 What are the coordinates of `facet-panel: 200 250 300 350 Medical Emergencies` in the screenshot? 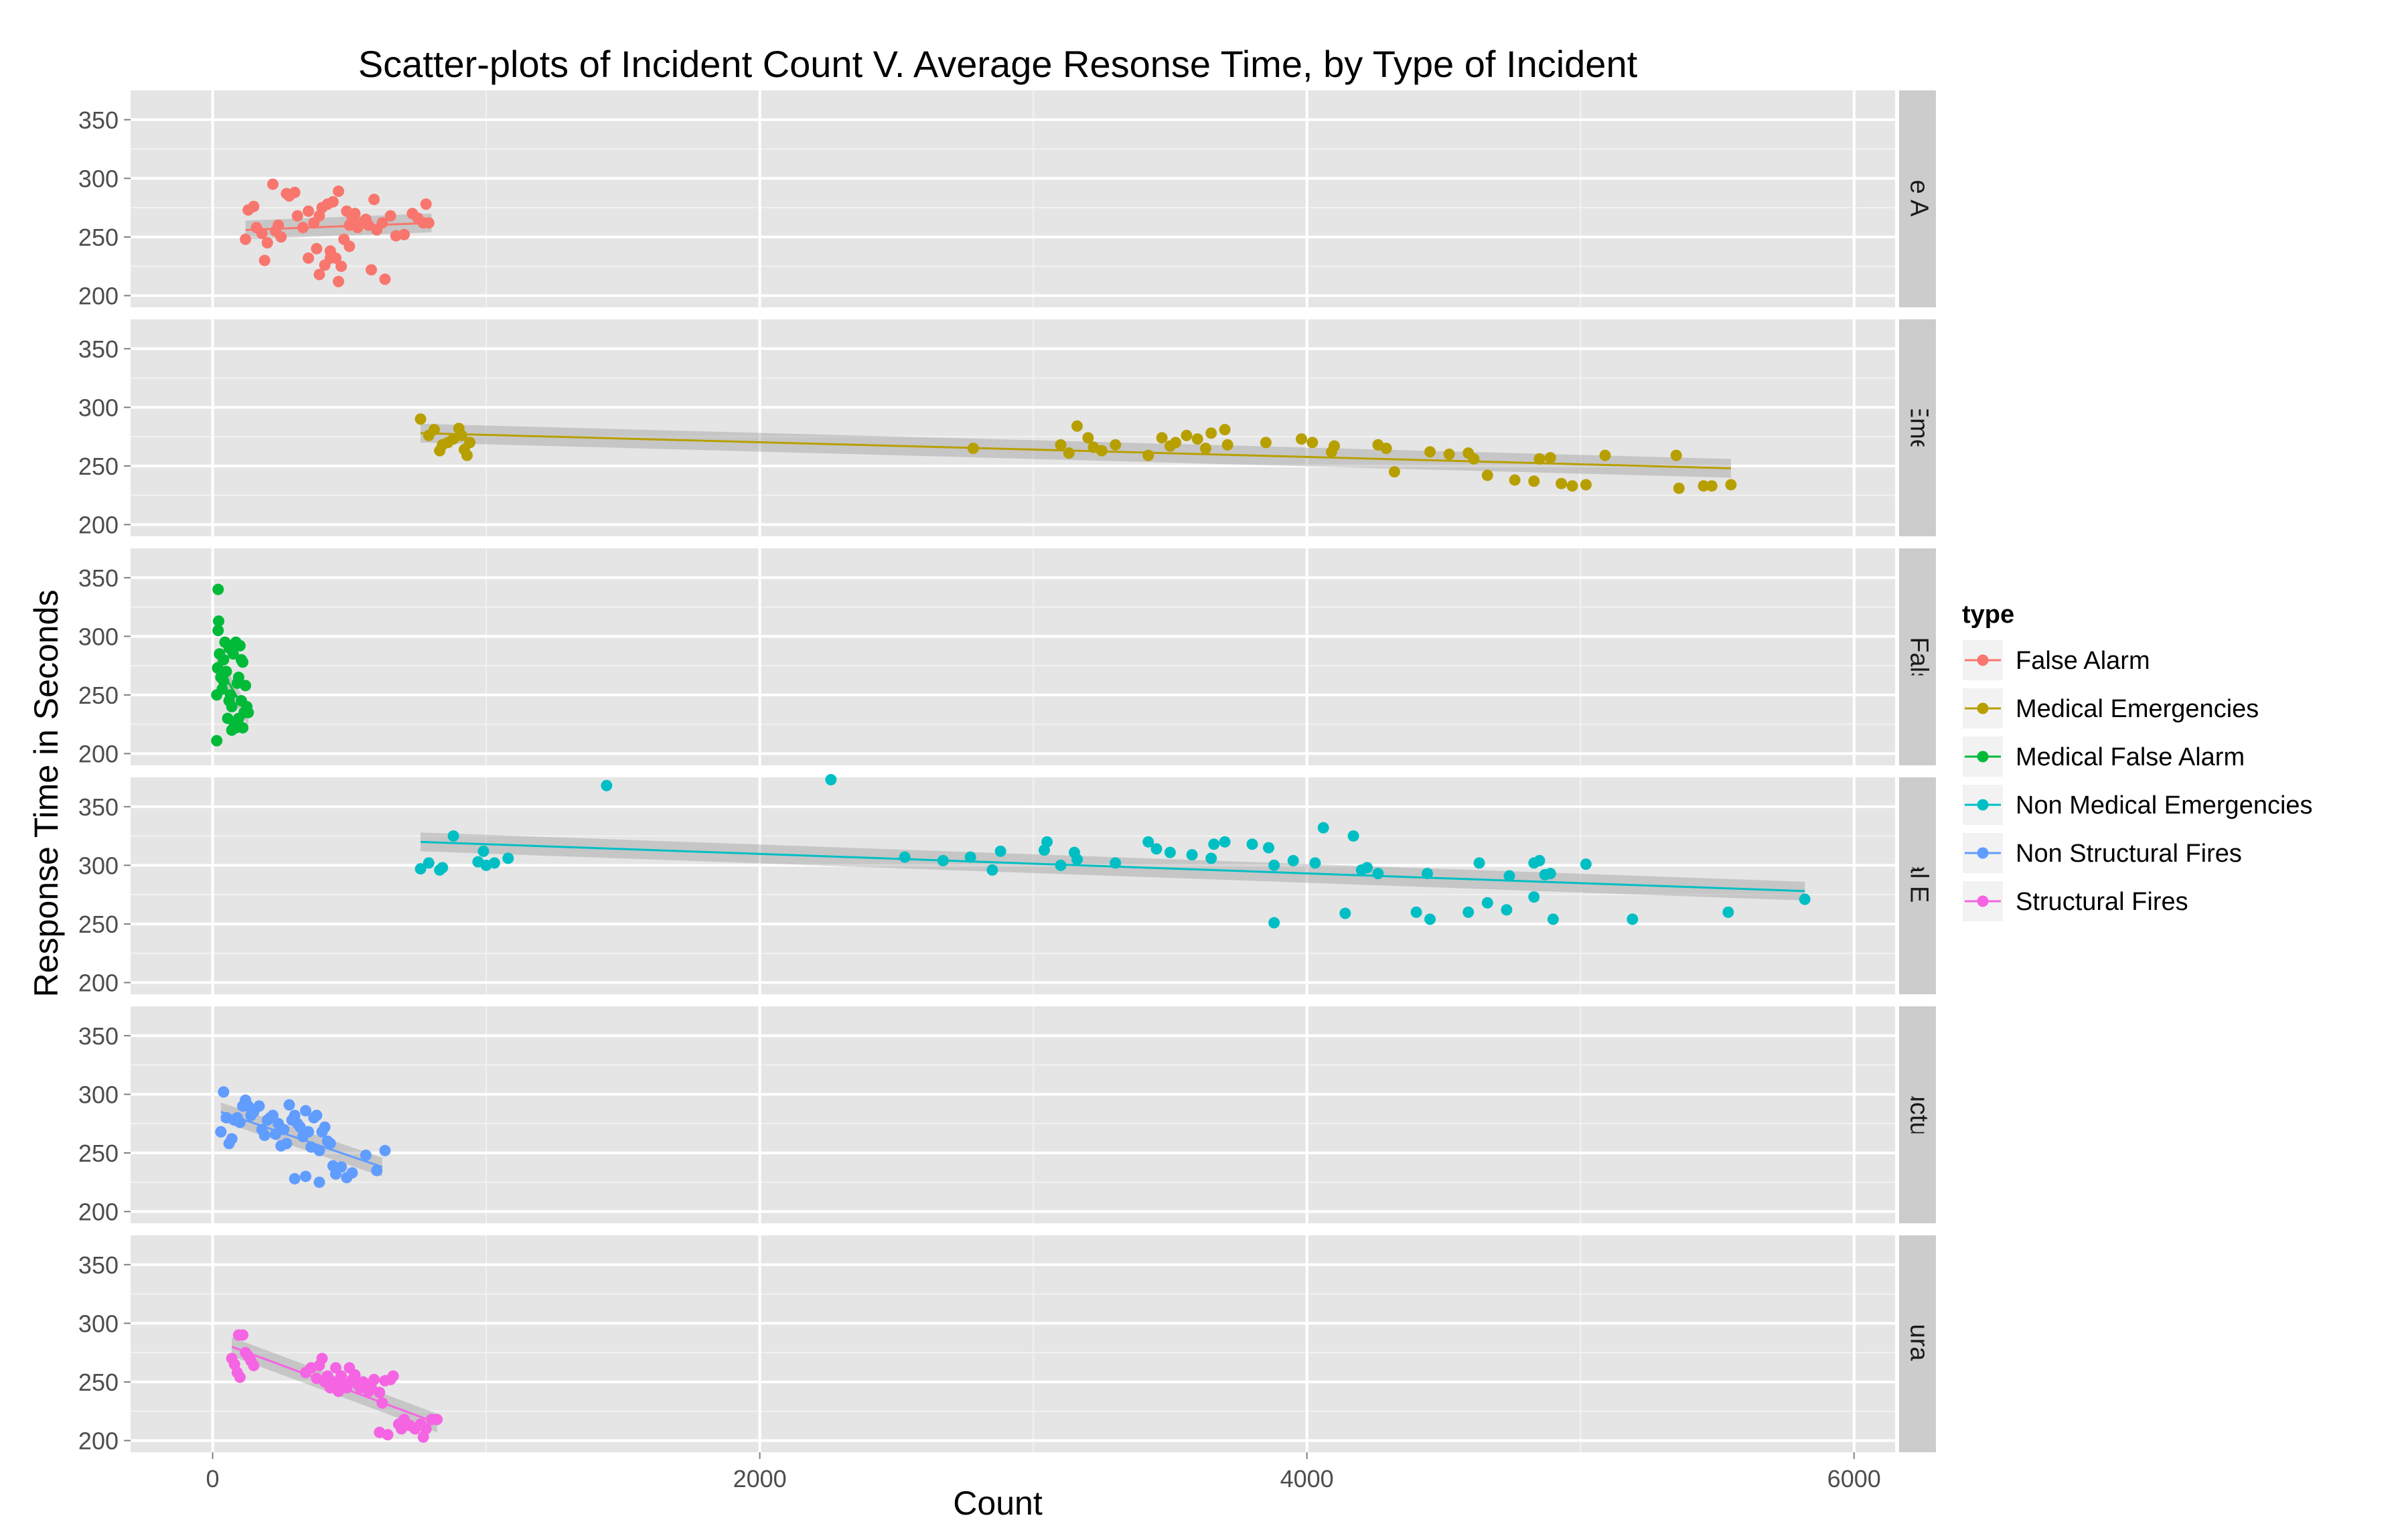 It's located at (1007, 427).